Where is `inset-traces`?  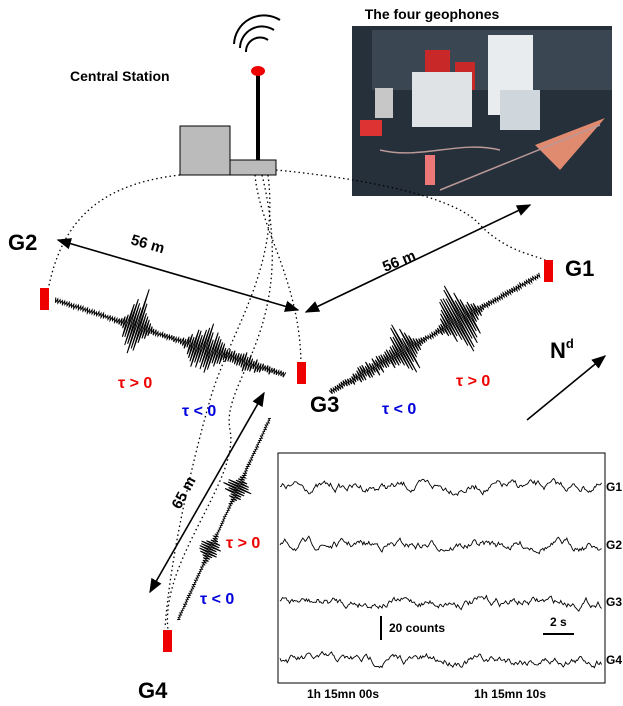 inset-traces is located at coordinates (441, 573).